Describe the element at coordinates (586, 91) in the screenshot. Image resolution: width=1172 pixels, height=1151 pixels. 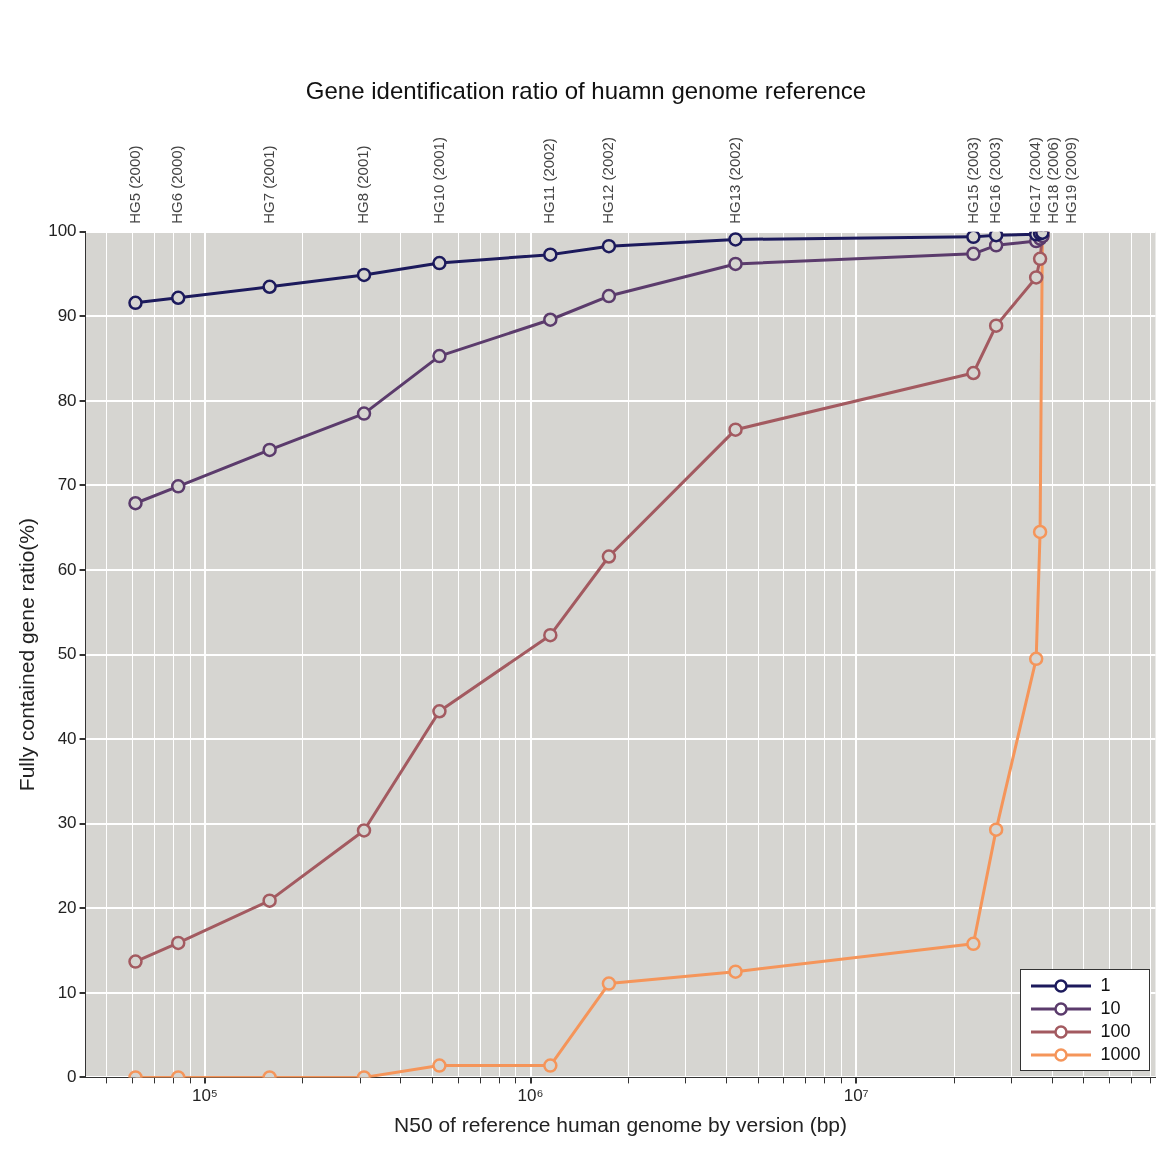
I see `chart-title: Gene identification ratio of huamn genome reference` at that location.